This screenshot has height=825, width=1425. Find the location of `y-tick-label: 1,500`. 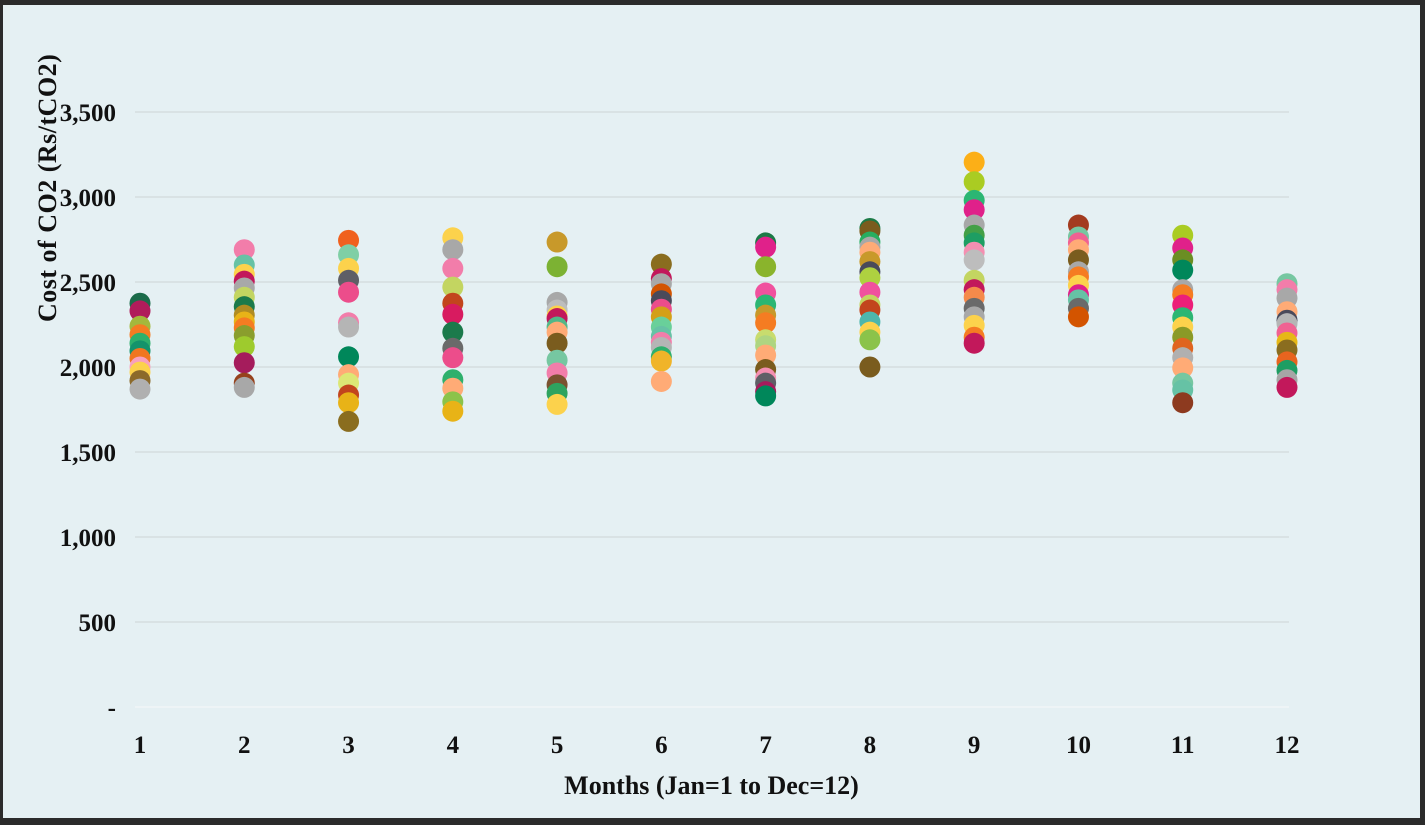

y-tick-label: 1,500 is located at coordinates (88, 453).